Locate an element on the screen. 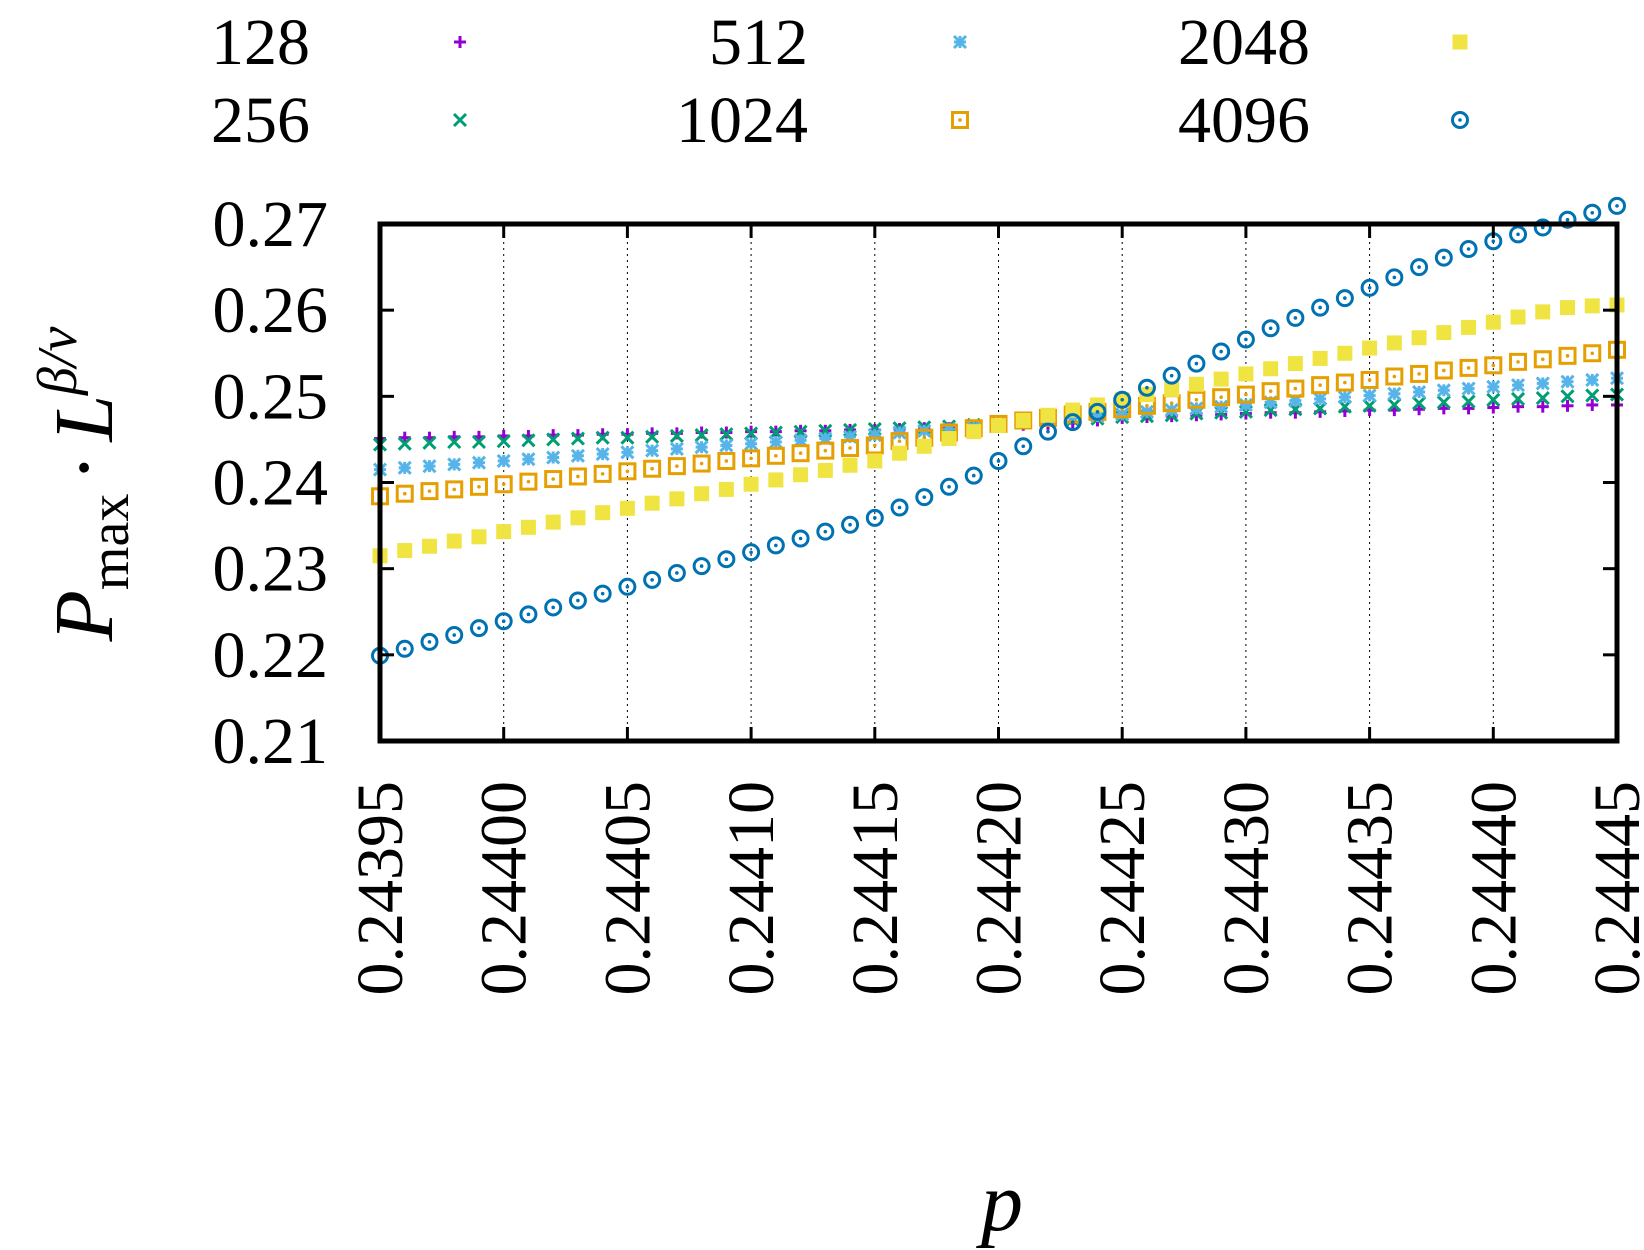  legend-item-512: 512 is located at coordinates (838, 42).